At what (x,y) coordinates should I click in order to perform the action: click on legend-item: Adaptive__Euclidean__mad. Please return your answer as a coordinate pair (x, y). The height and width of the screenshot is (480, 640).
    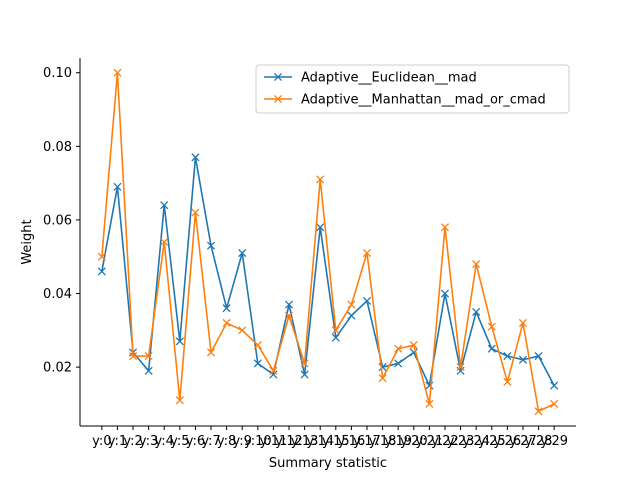
    Looking at the image, I should click on (370, 78).